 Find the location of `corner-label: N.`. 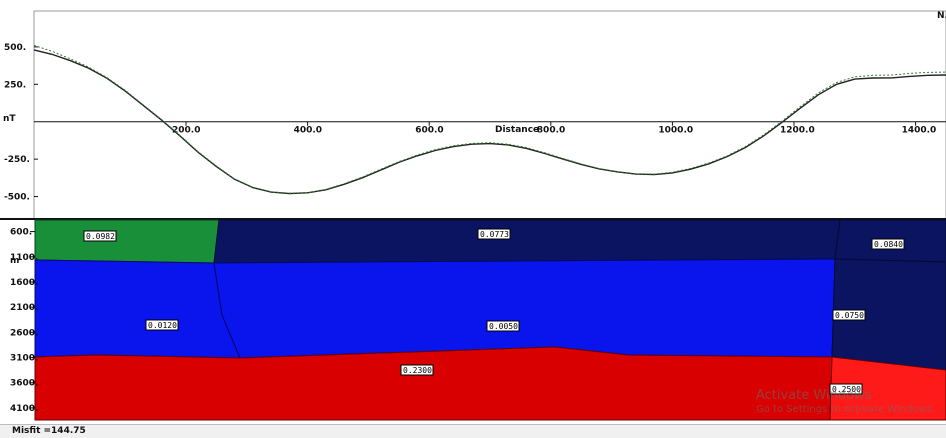

corner-label: N. is located at coordinates (941, 16).